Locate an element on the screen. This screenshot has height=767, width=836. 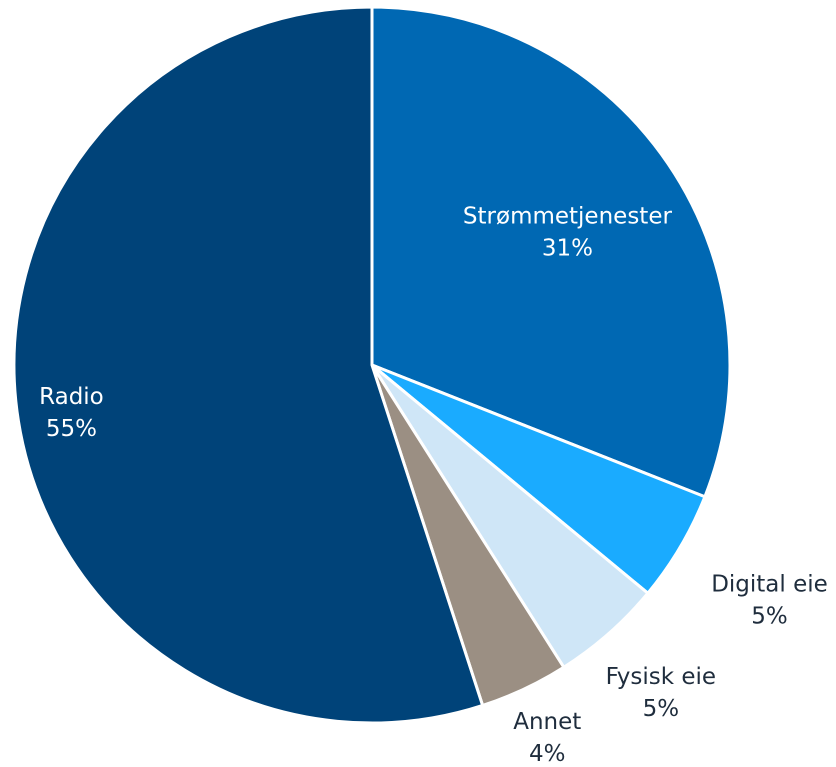
slice-label: Strømmetjenester is located at coordinates (568, 217).